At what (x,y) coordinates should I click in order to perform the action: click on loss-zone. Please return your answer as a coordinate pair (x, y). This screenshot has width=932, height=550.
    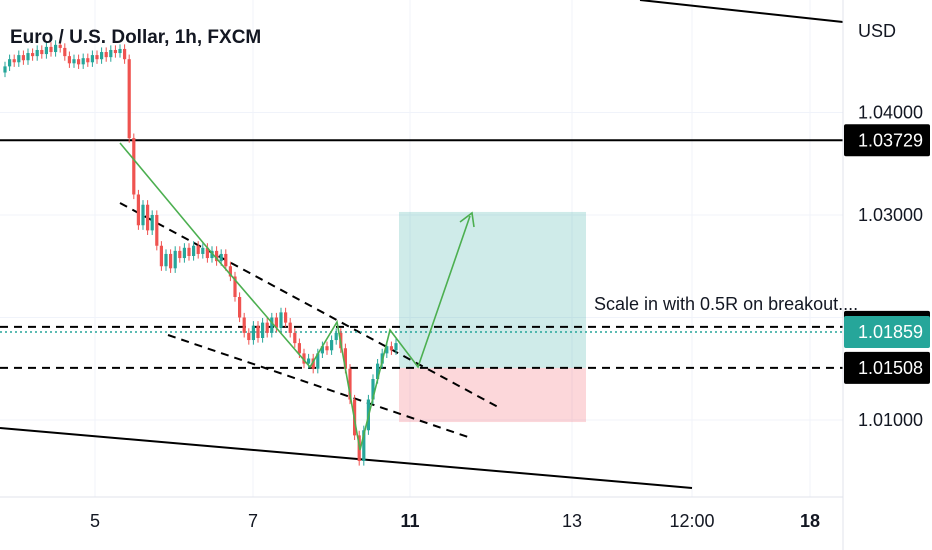
    Looking at the image, I should click on (492, 395).